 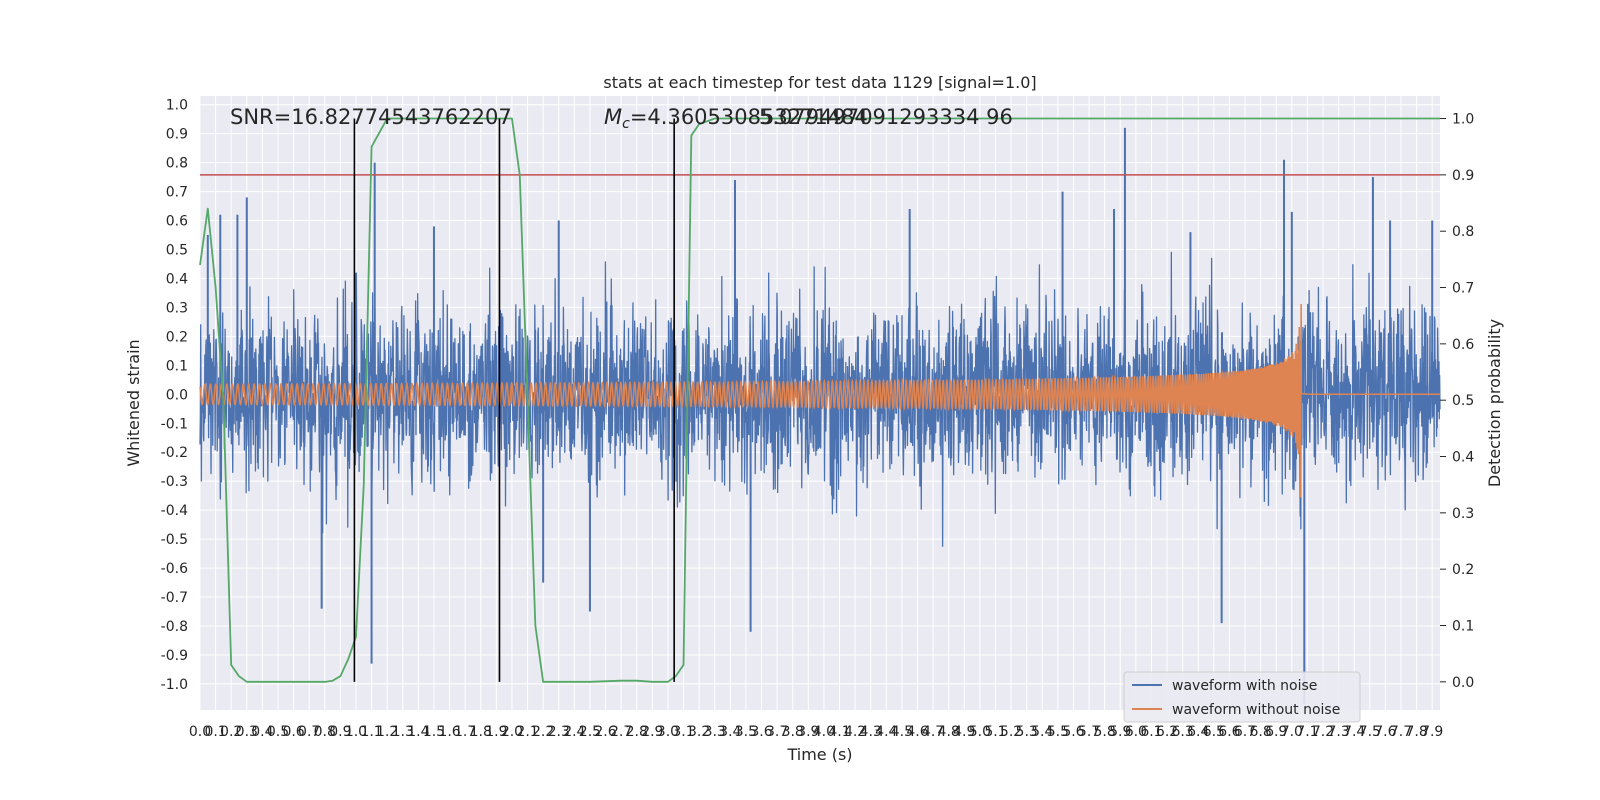 I want to click on x-tick-label: 1.2, so click(x=387, y=732).